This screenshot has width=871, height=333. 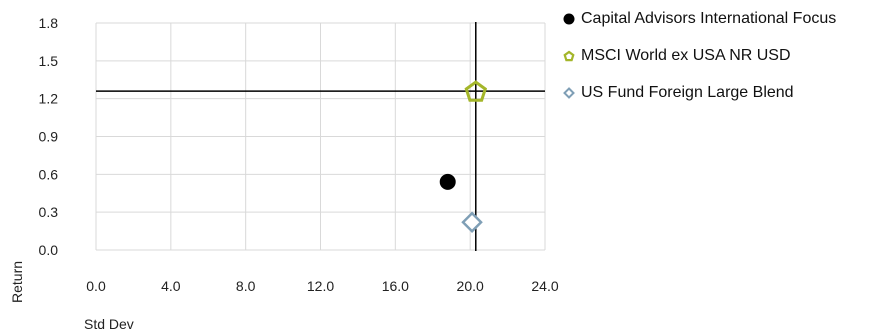 I want to click on legend-item: MSCI World ex USA NR USD, so click(x=699, y=56).